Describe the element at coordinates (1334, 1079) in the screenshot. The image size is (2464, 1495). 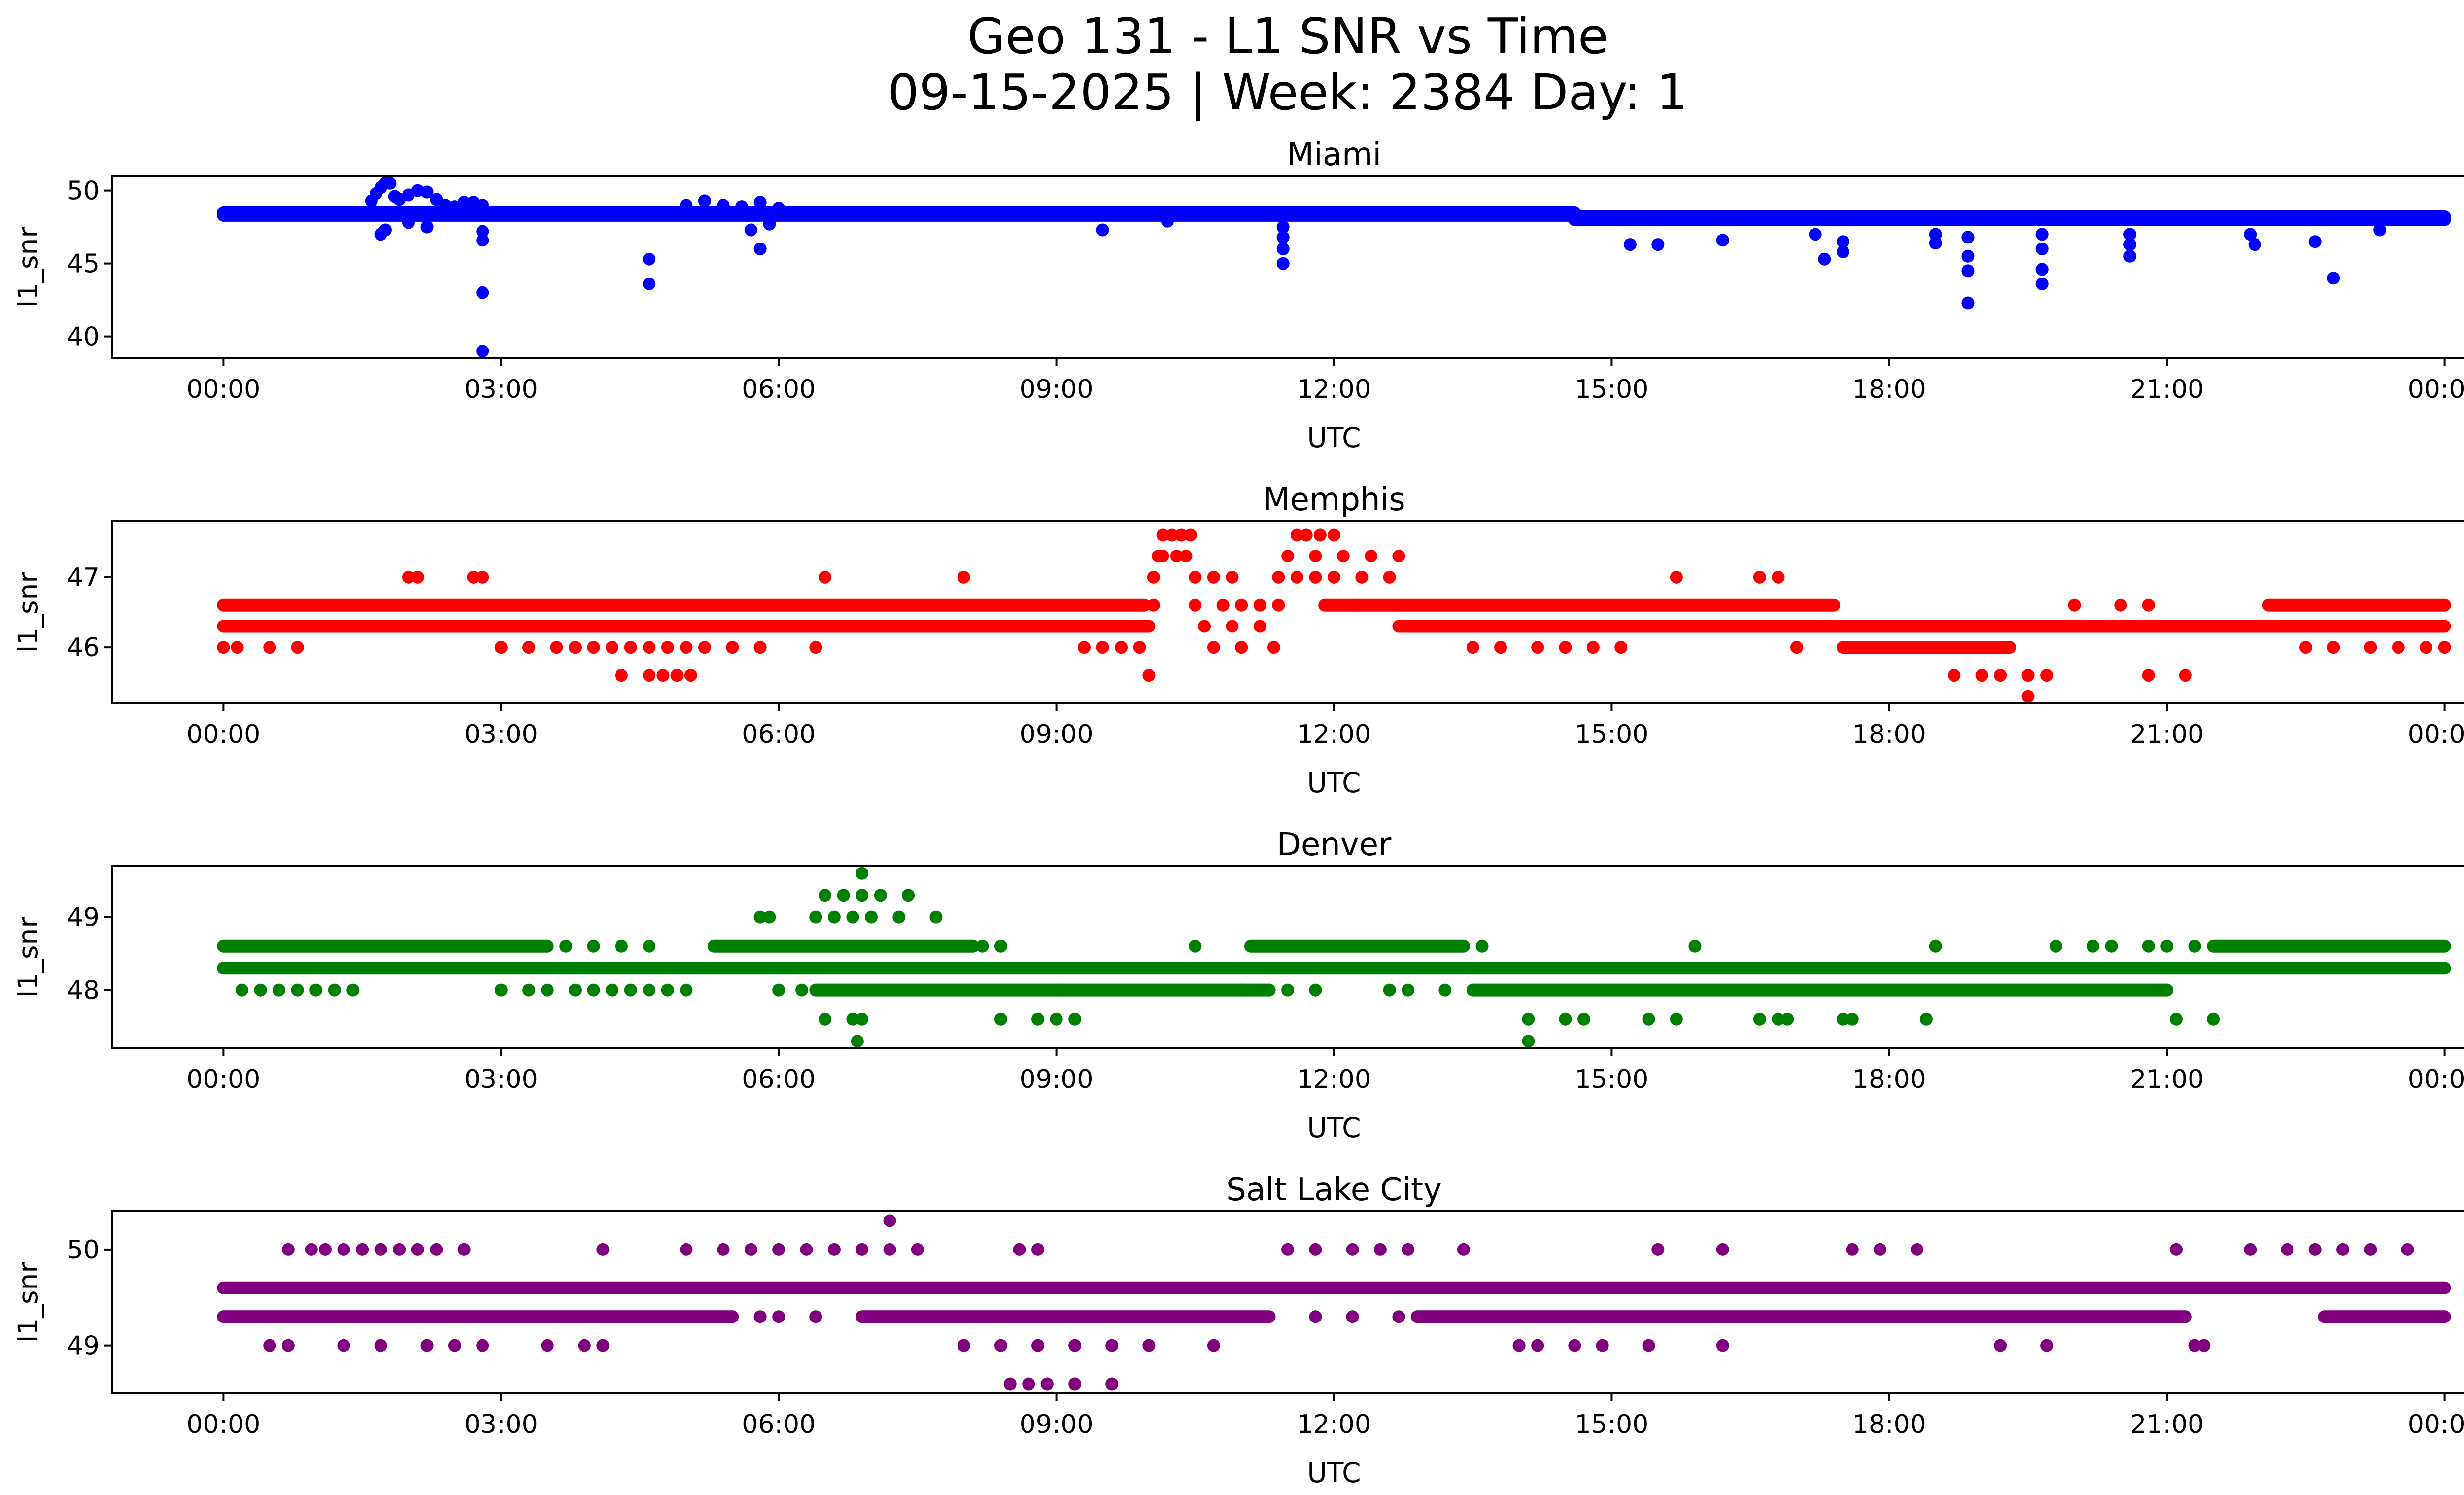
I see `x-tick-label: 12:00` at that location.